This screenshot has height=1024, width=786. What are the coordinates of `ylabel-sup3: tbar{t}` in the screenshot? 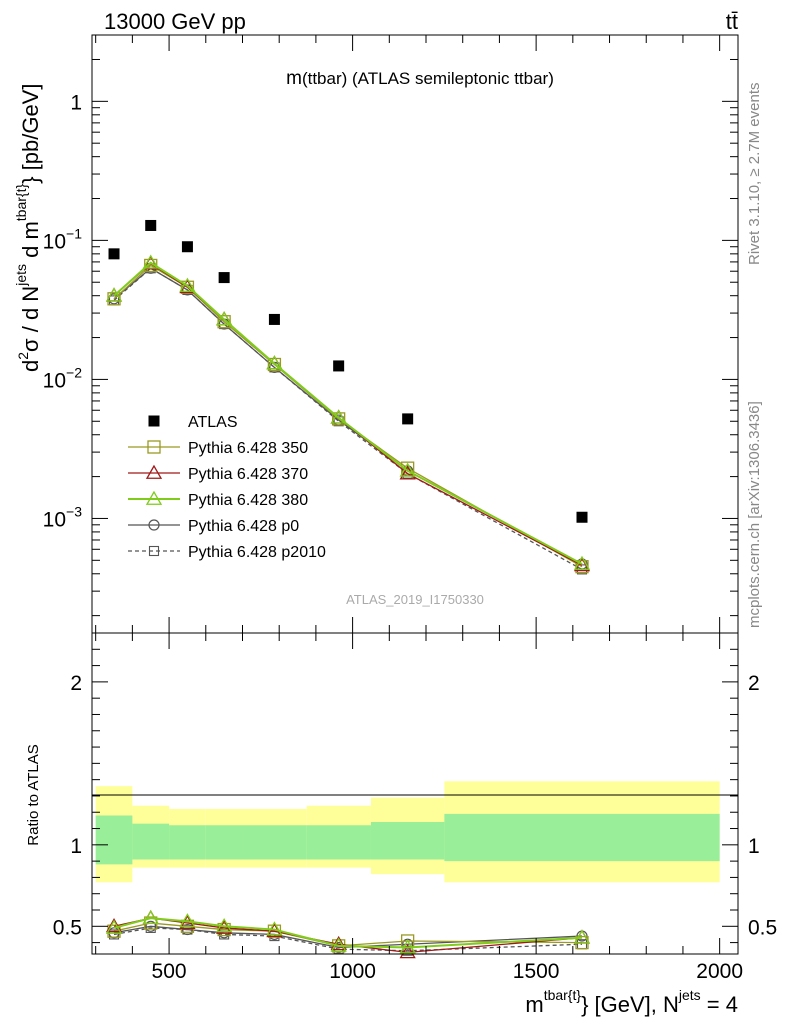 It's located at (21, 203).